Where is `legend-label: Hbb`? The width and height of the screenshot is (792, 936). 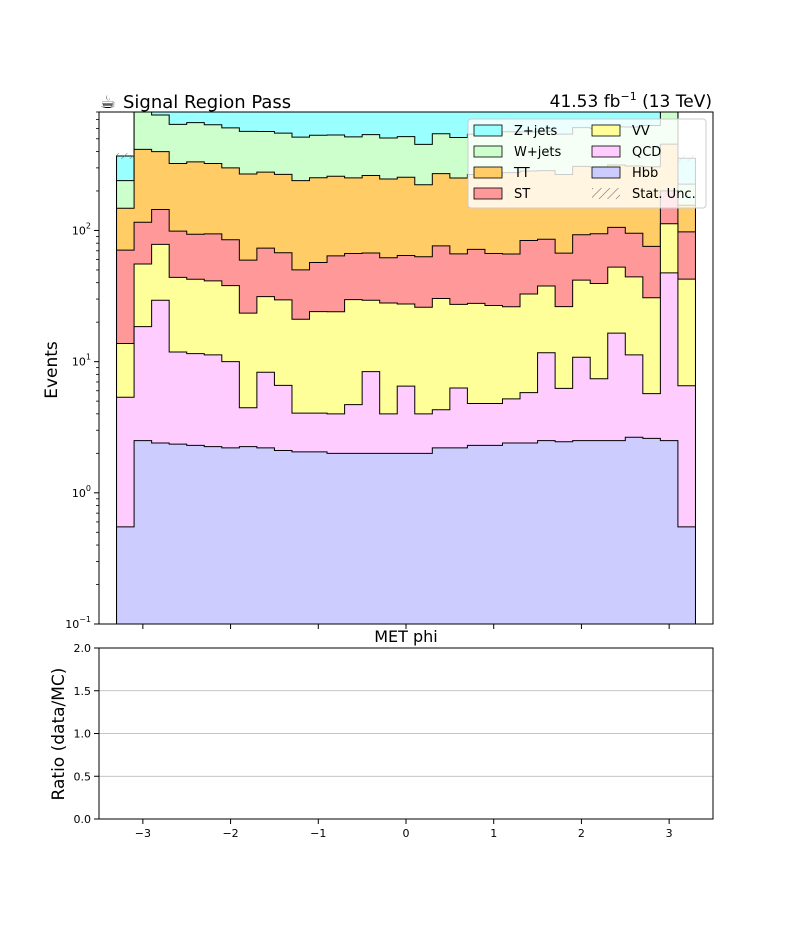 legend-label: Hbb is located at coordinates (645, 173).